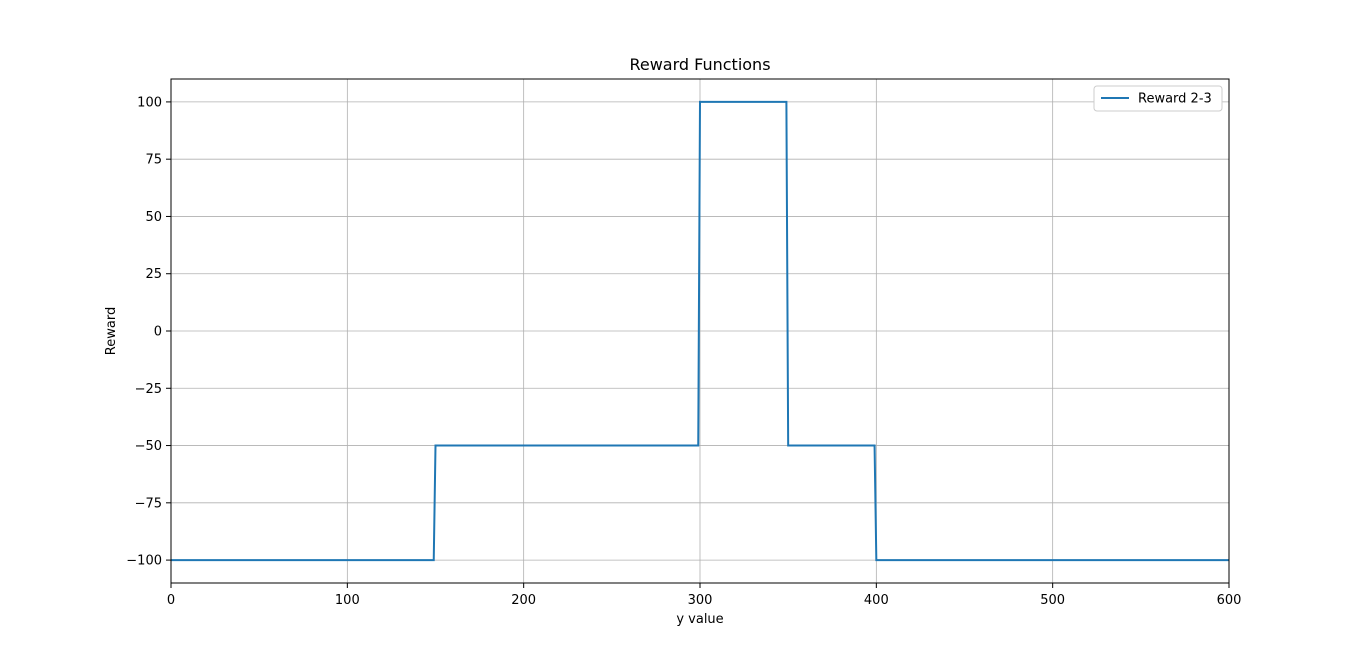 This screenshot has height=655, width=1366. I want to click on x-tick-label: 400, so click(876, 600).